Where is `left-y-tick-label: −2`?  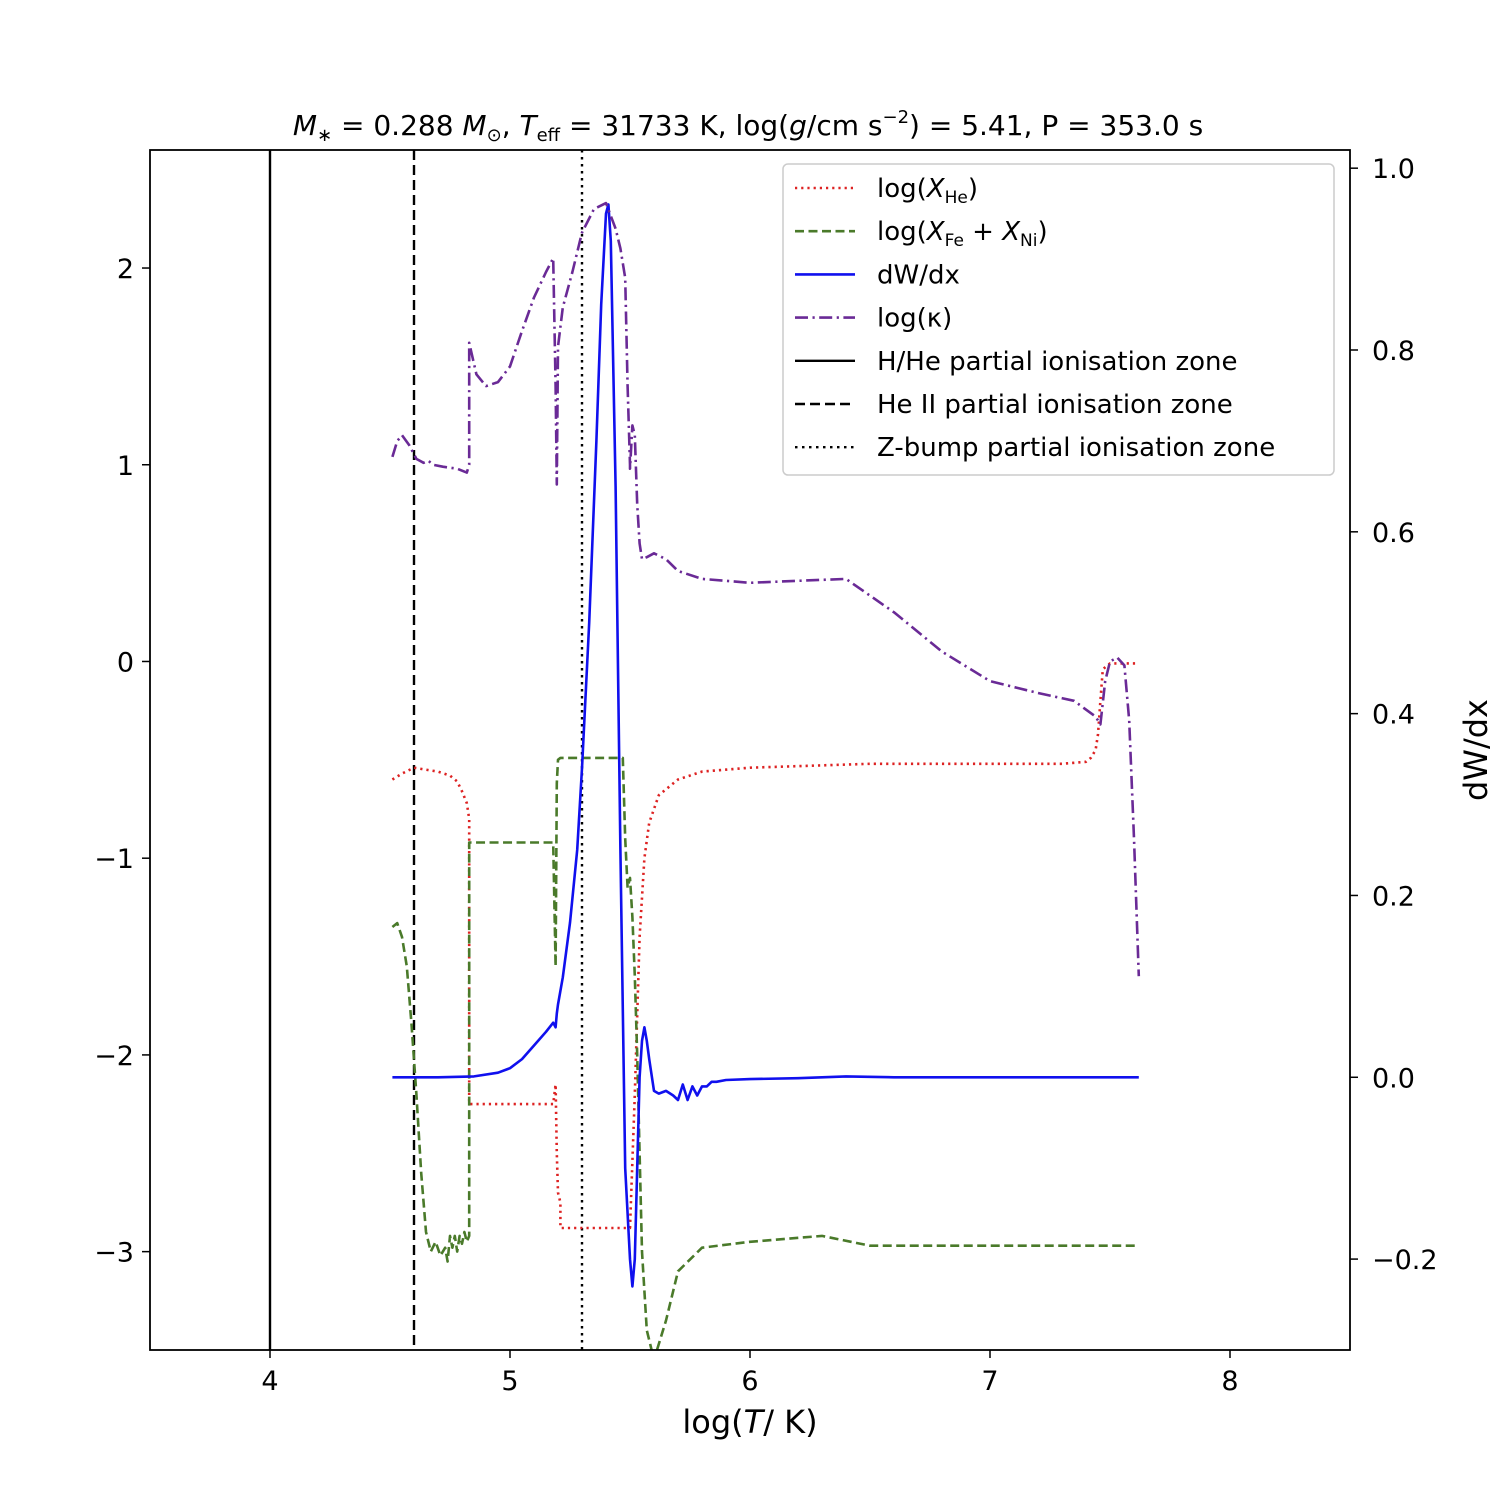 left-y-tick-label: −2 is located at coordinates (114, 1056).